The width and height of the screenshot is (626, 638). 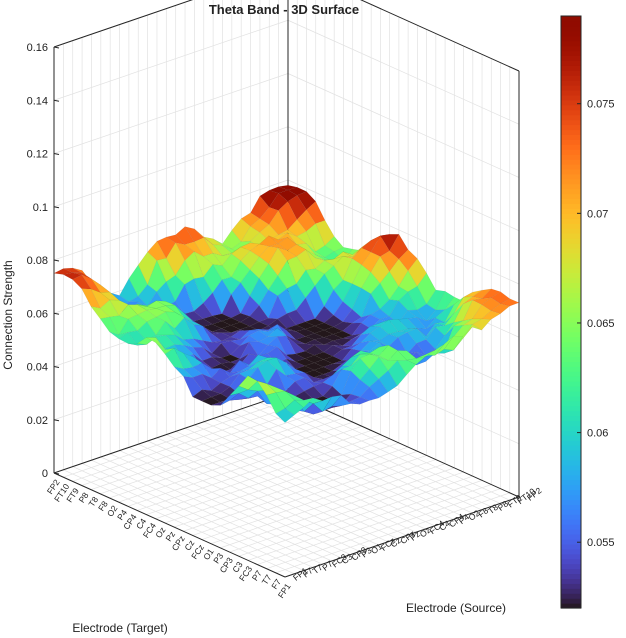 What do you see at coordinates (122, 515) in the screenshot?
I see `target-tick-label: P4` at bounding box center [122, 515].